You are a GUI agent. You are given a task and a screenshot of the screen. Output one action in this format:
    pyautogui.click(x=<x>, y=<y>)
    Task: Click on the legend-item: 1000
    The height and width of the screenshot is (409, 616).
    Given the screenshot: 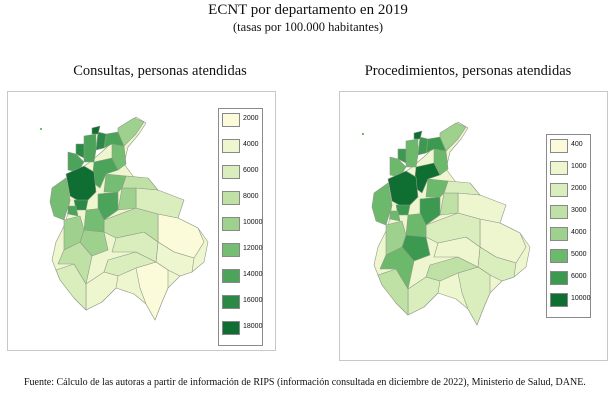 What is the action you would take?
    pyautogui.click(x=568, y=168)
    